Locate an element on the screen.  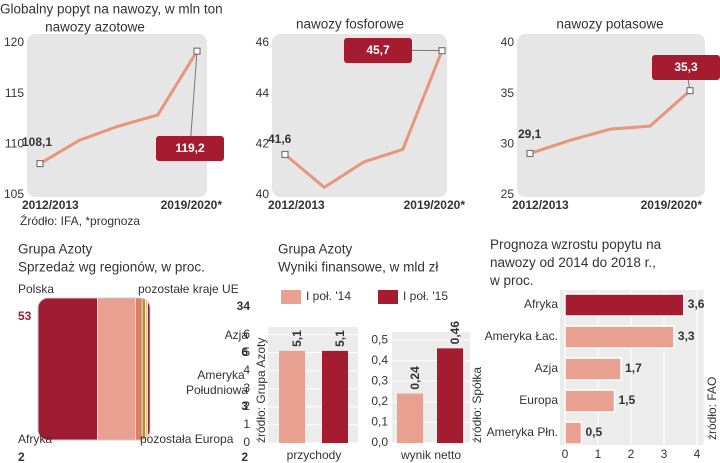
slice-value: 3 is located at coordinates (244, 406).